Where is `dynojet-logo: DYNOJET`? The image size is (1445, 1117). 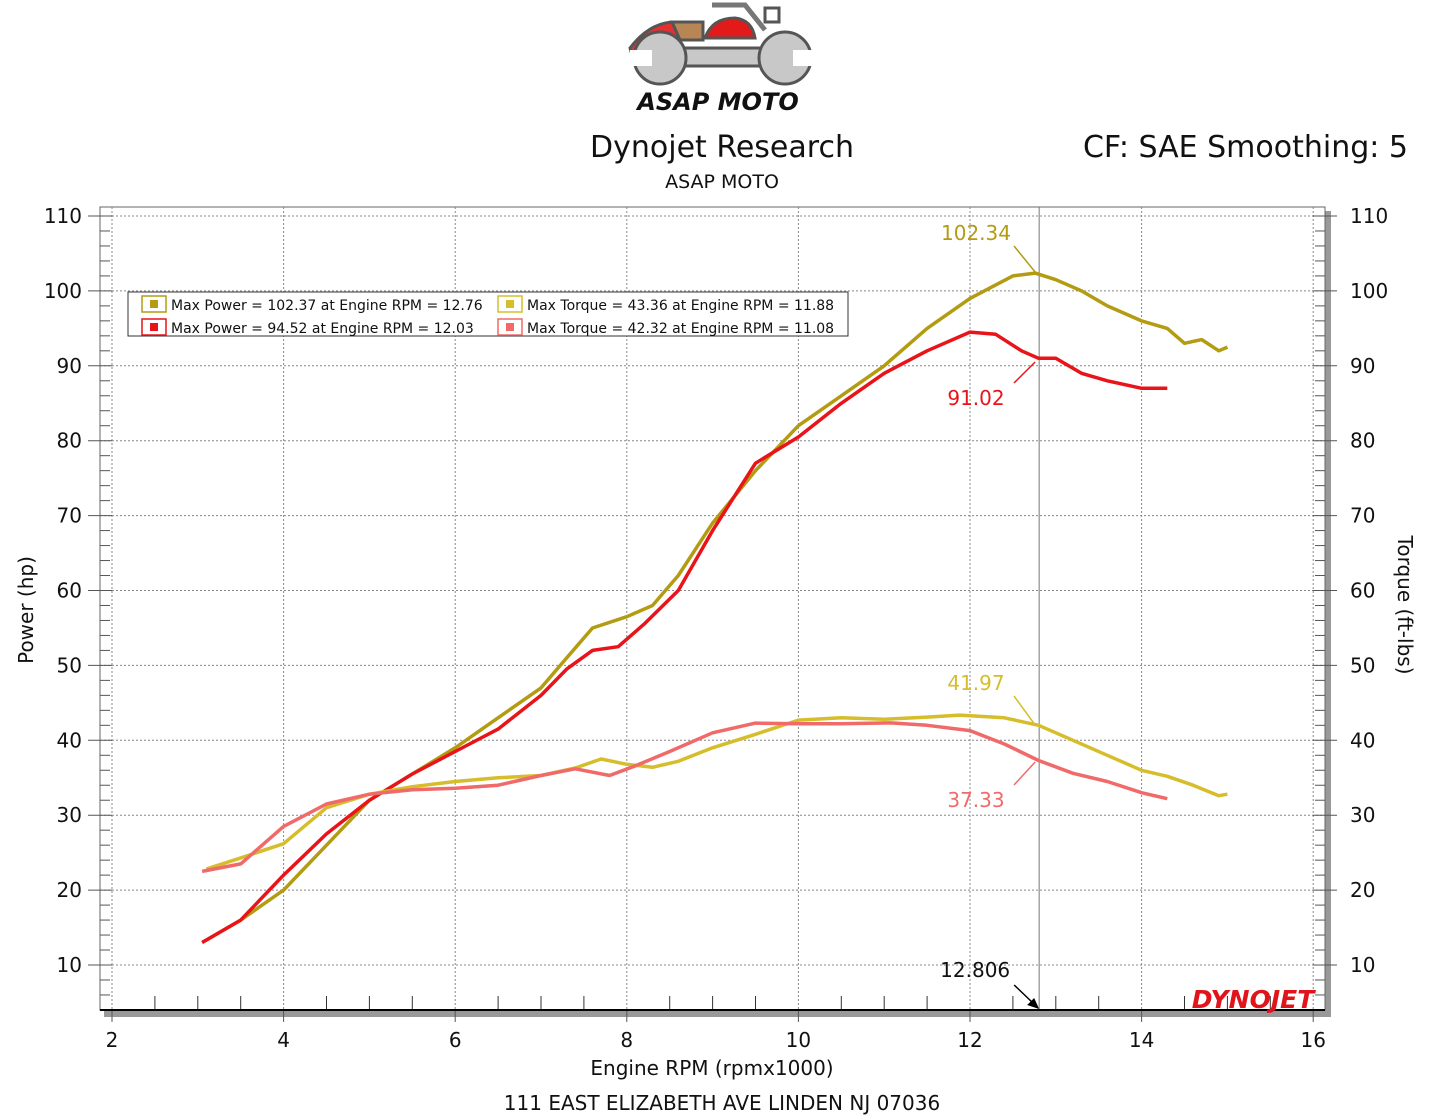
dynojet-logo: DYNOJET is located at coordinates (1254, 999).